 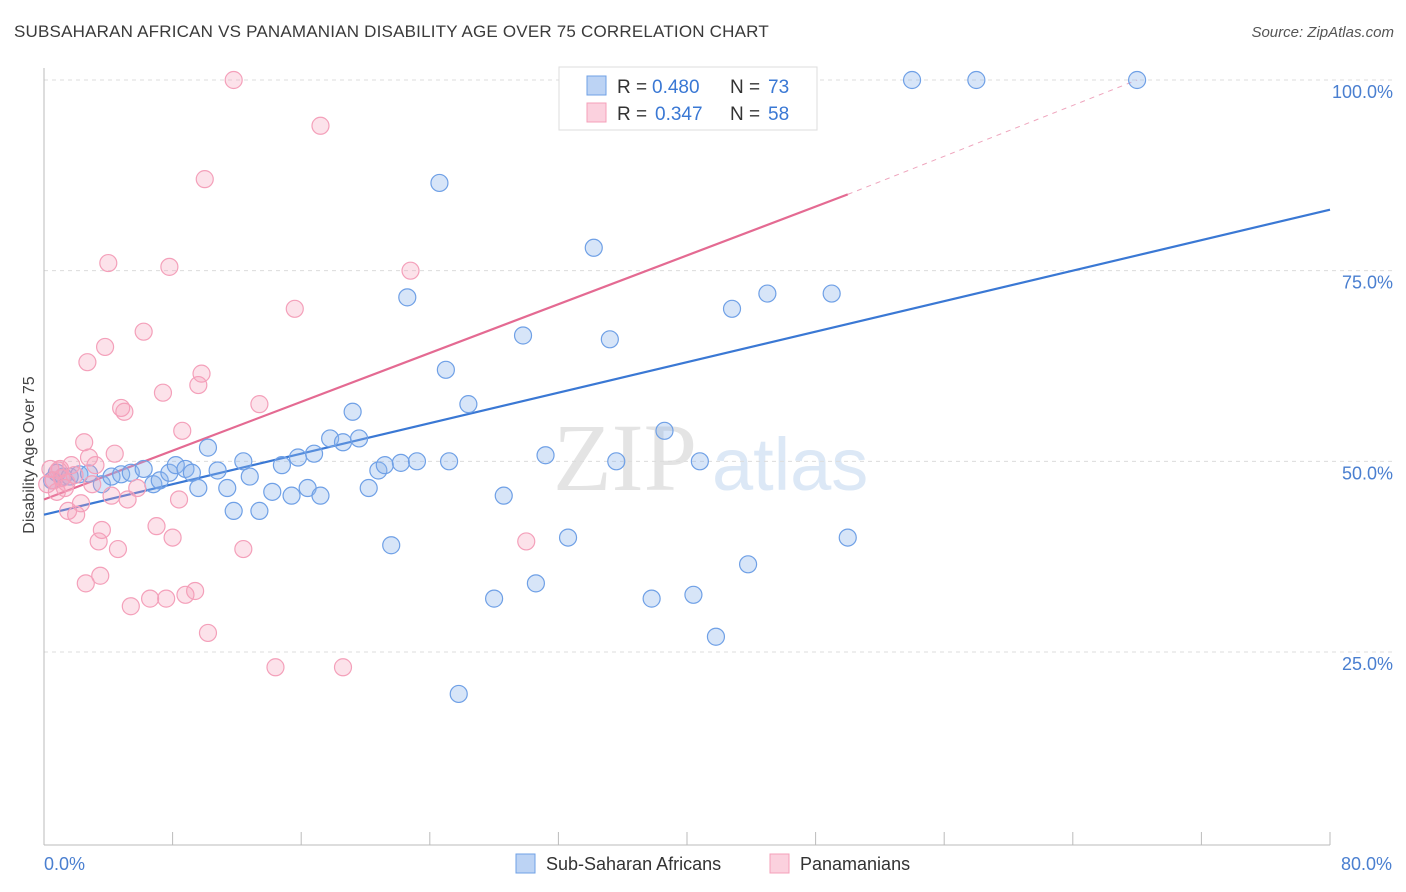 I want to click on legend-swatch-blue, so click(x=596, y=85).